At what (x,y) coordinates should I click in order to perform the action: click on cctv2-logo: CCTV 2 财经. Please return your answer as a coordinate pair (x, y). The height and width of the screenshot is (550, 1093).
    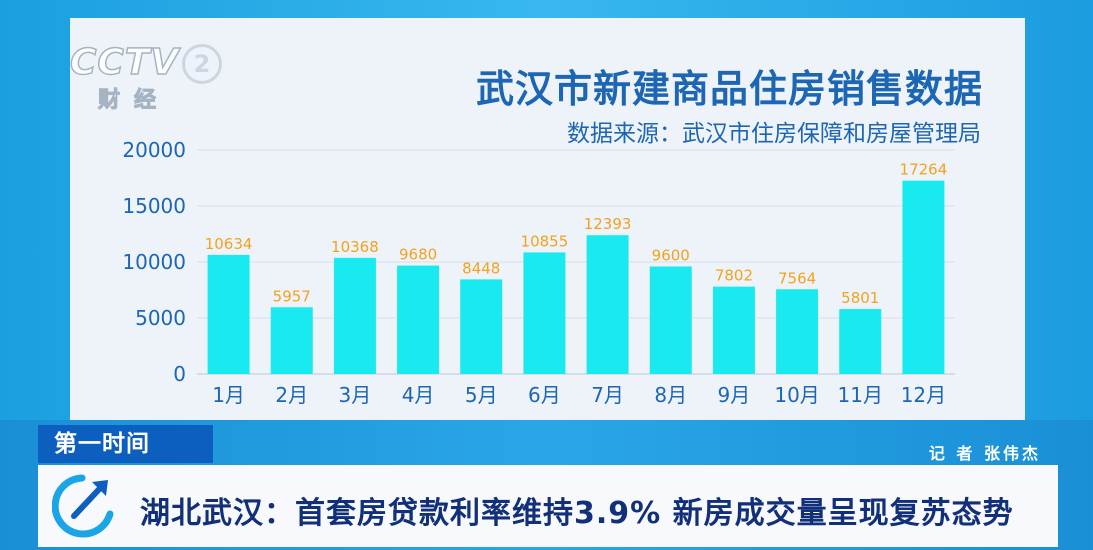
    Looking at the image, I should click on (145, 77).